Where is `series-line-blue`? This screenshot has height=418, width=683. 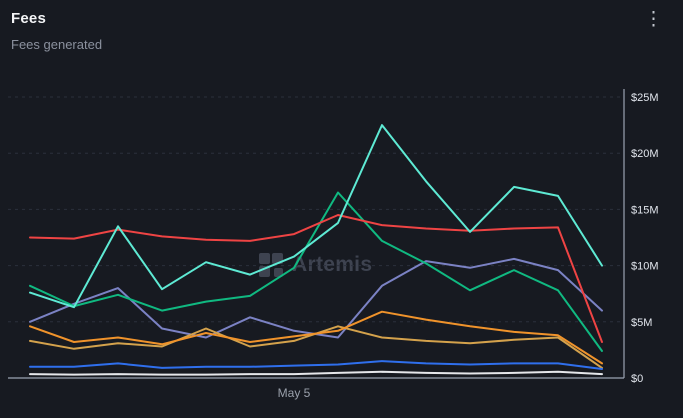 series-line-blue is located at coordinates (316, 365).